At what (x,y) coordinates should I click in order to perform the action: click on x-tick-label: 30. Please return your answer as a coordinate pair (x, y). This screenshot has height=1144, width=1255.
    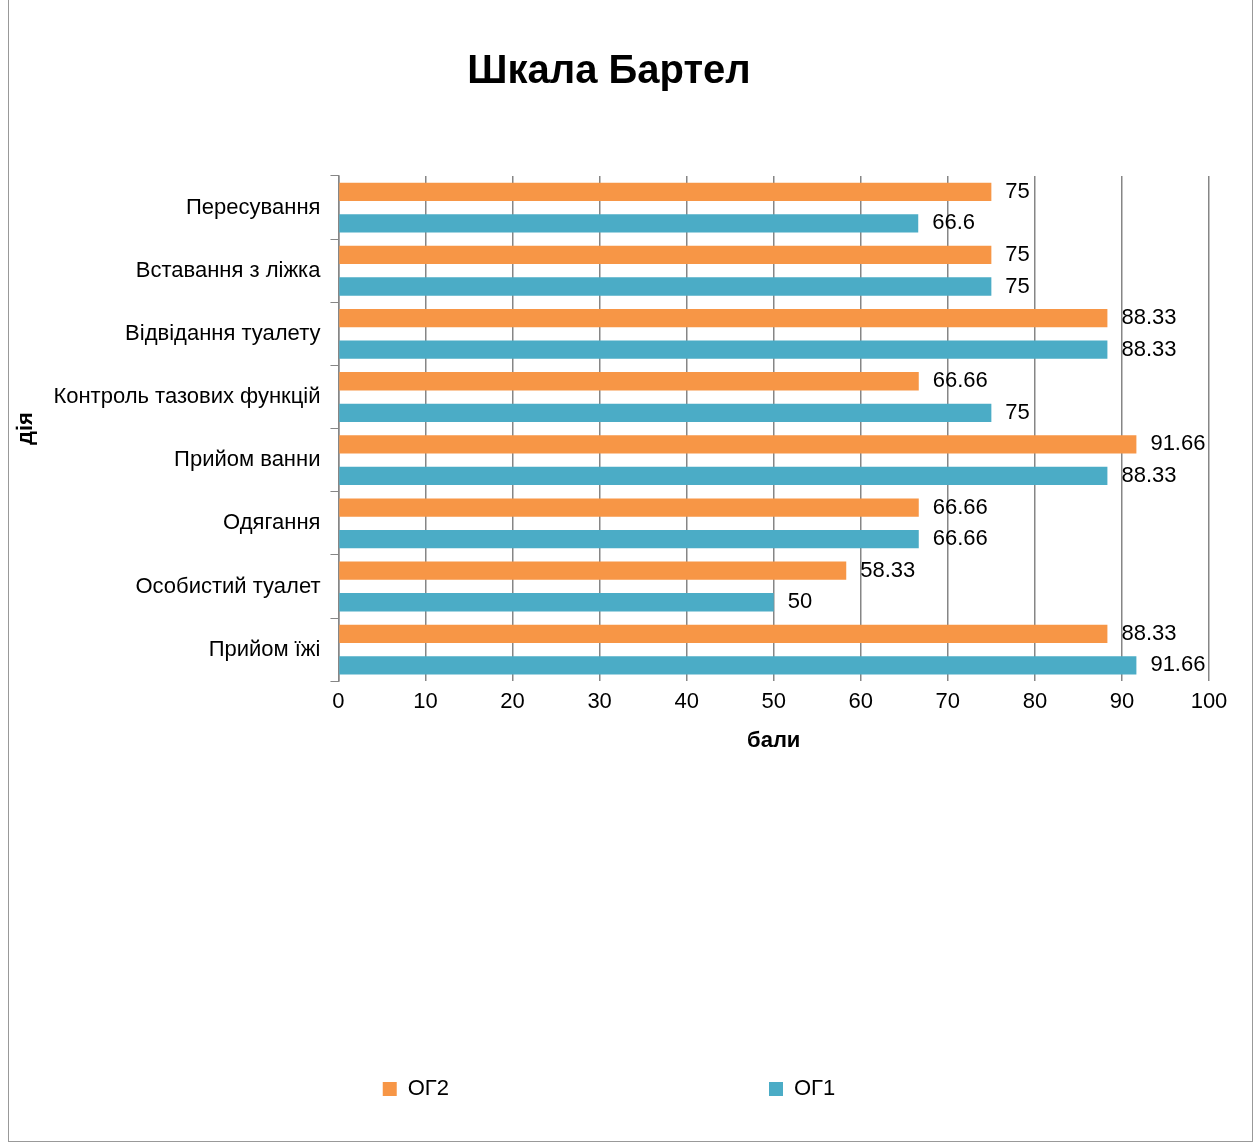
    Looking at the image, I should click on (599, 701).